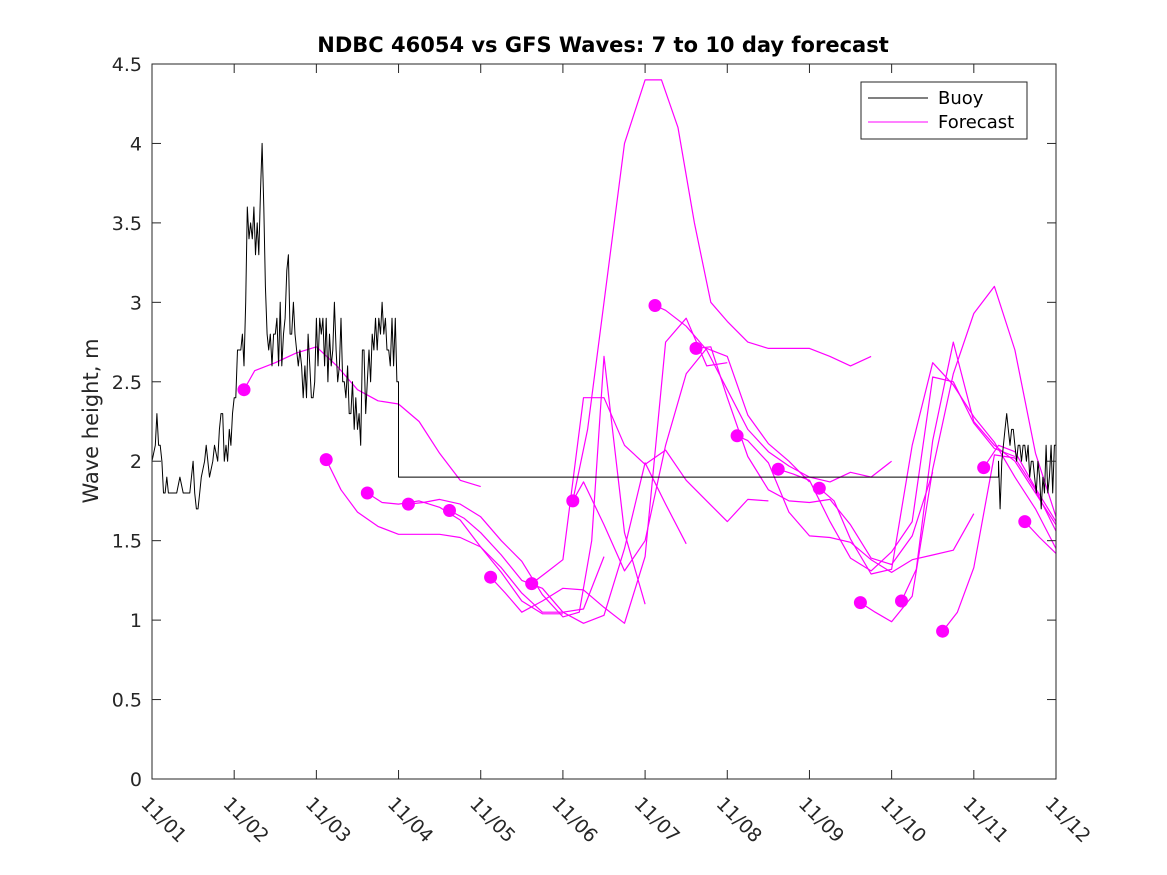 This screenshot has width=1167, height=875. Describe the element at coordinates (976, 122) in the screenshot. I see `legend-forecast-label: Forecast` at that location.